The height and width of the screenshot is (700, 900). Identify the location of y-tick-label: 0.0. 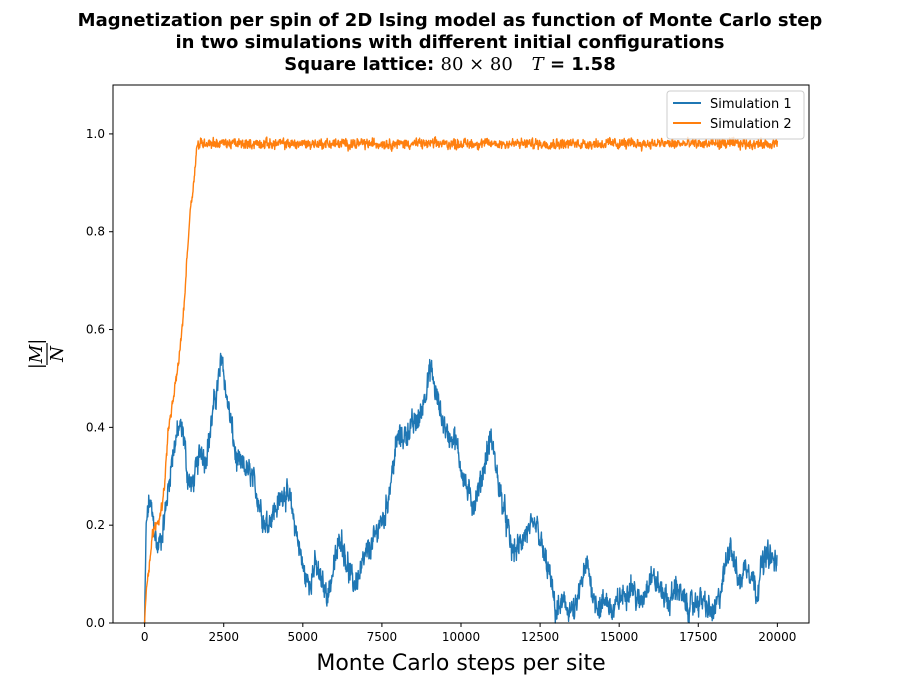
(95, 623).